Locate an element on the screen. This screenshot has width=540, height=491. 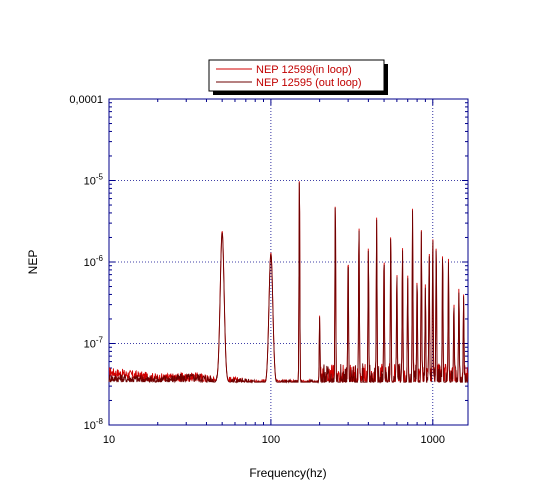
x-tick-label: 100 is located at coordinates (271, 440).